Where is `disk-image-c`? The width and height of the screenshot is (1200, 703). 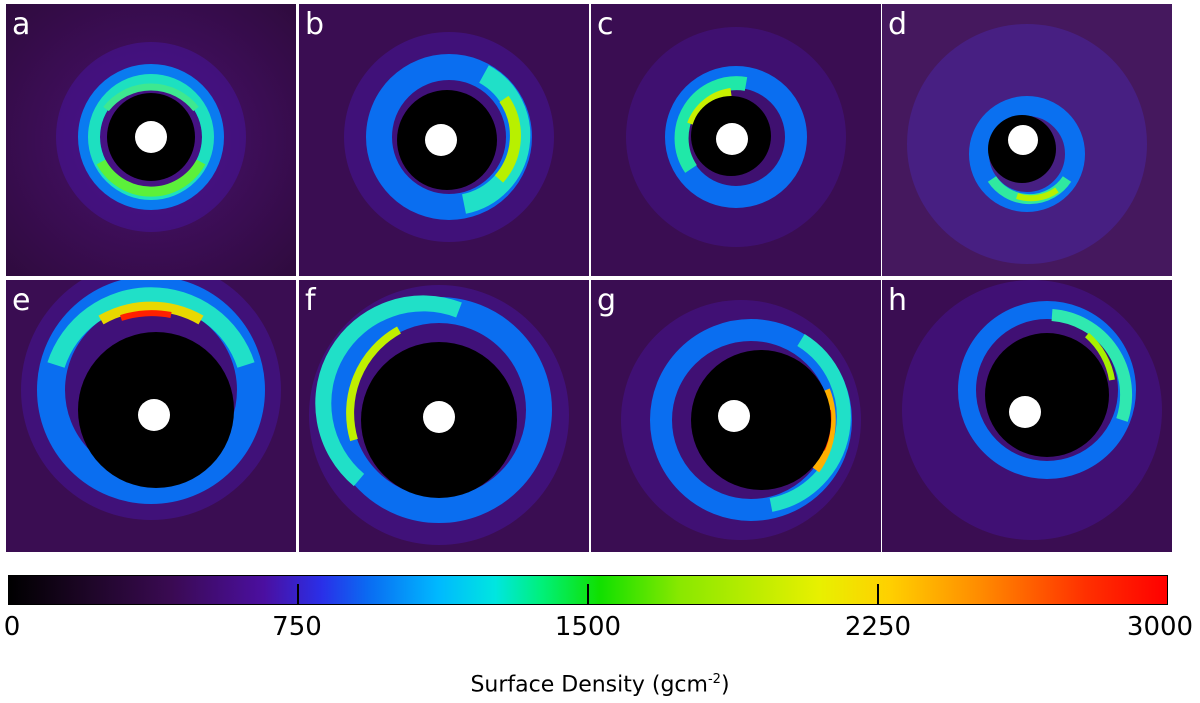
disk-image-c is located at coordinates (736, 140).